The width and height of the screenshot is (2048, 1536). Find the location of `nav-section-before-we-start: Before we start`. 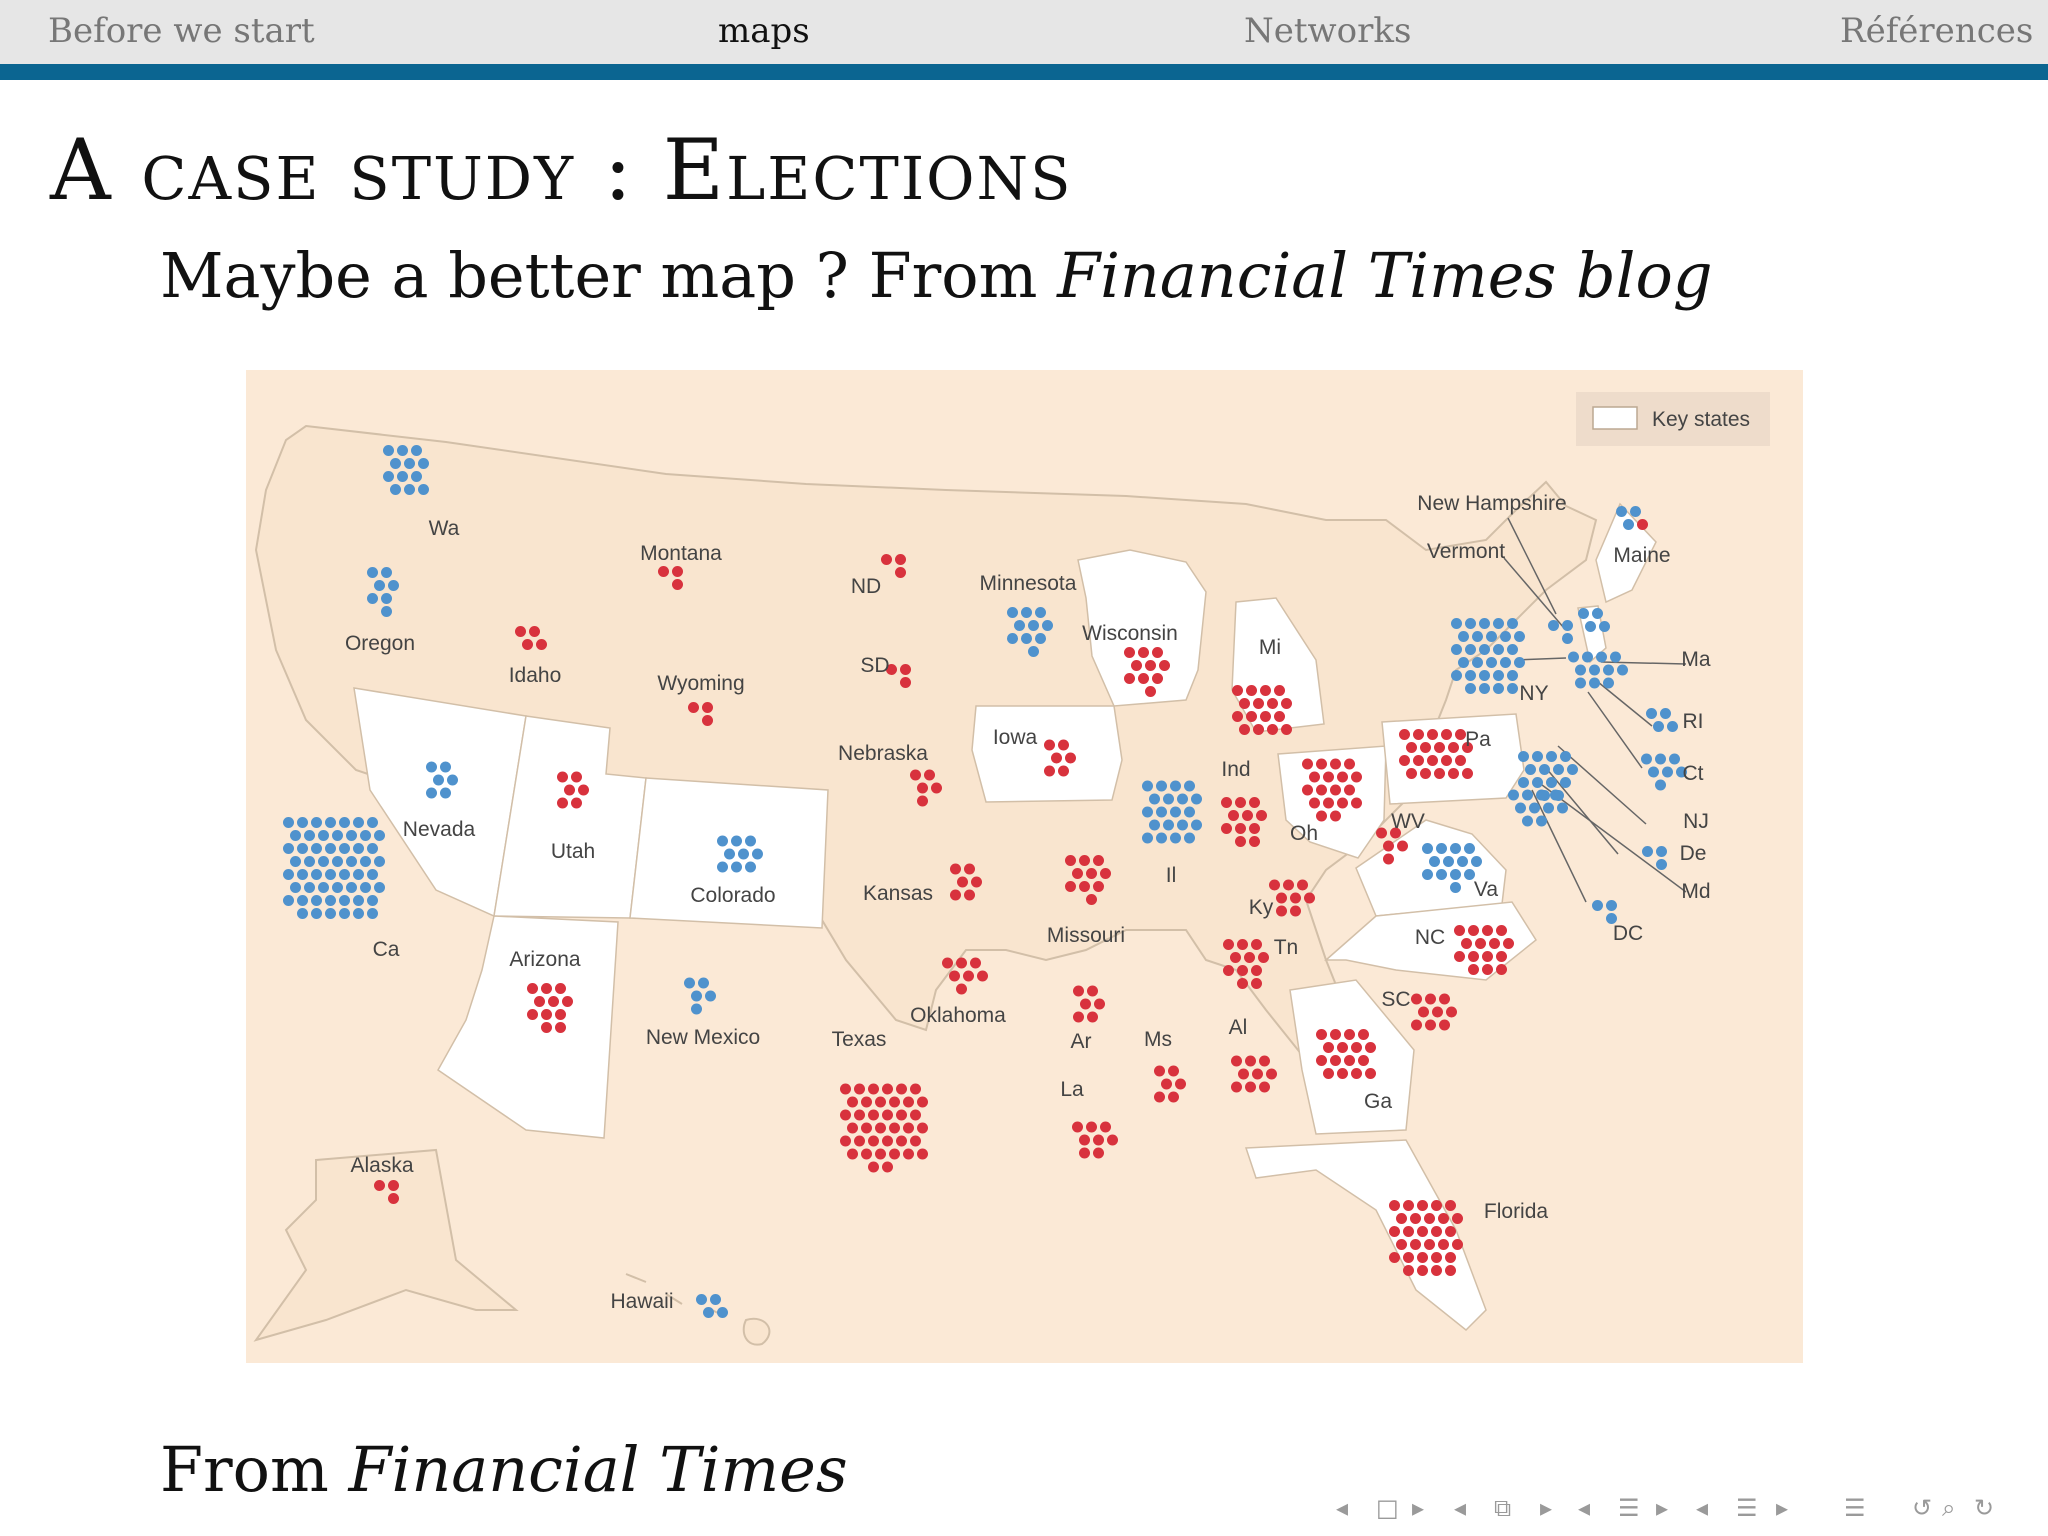

nav-section-before-we-start: Before we start is located at coordinates (181, 31).